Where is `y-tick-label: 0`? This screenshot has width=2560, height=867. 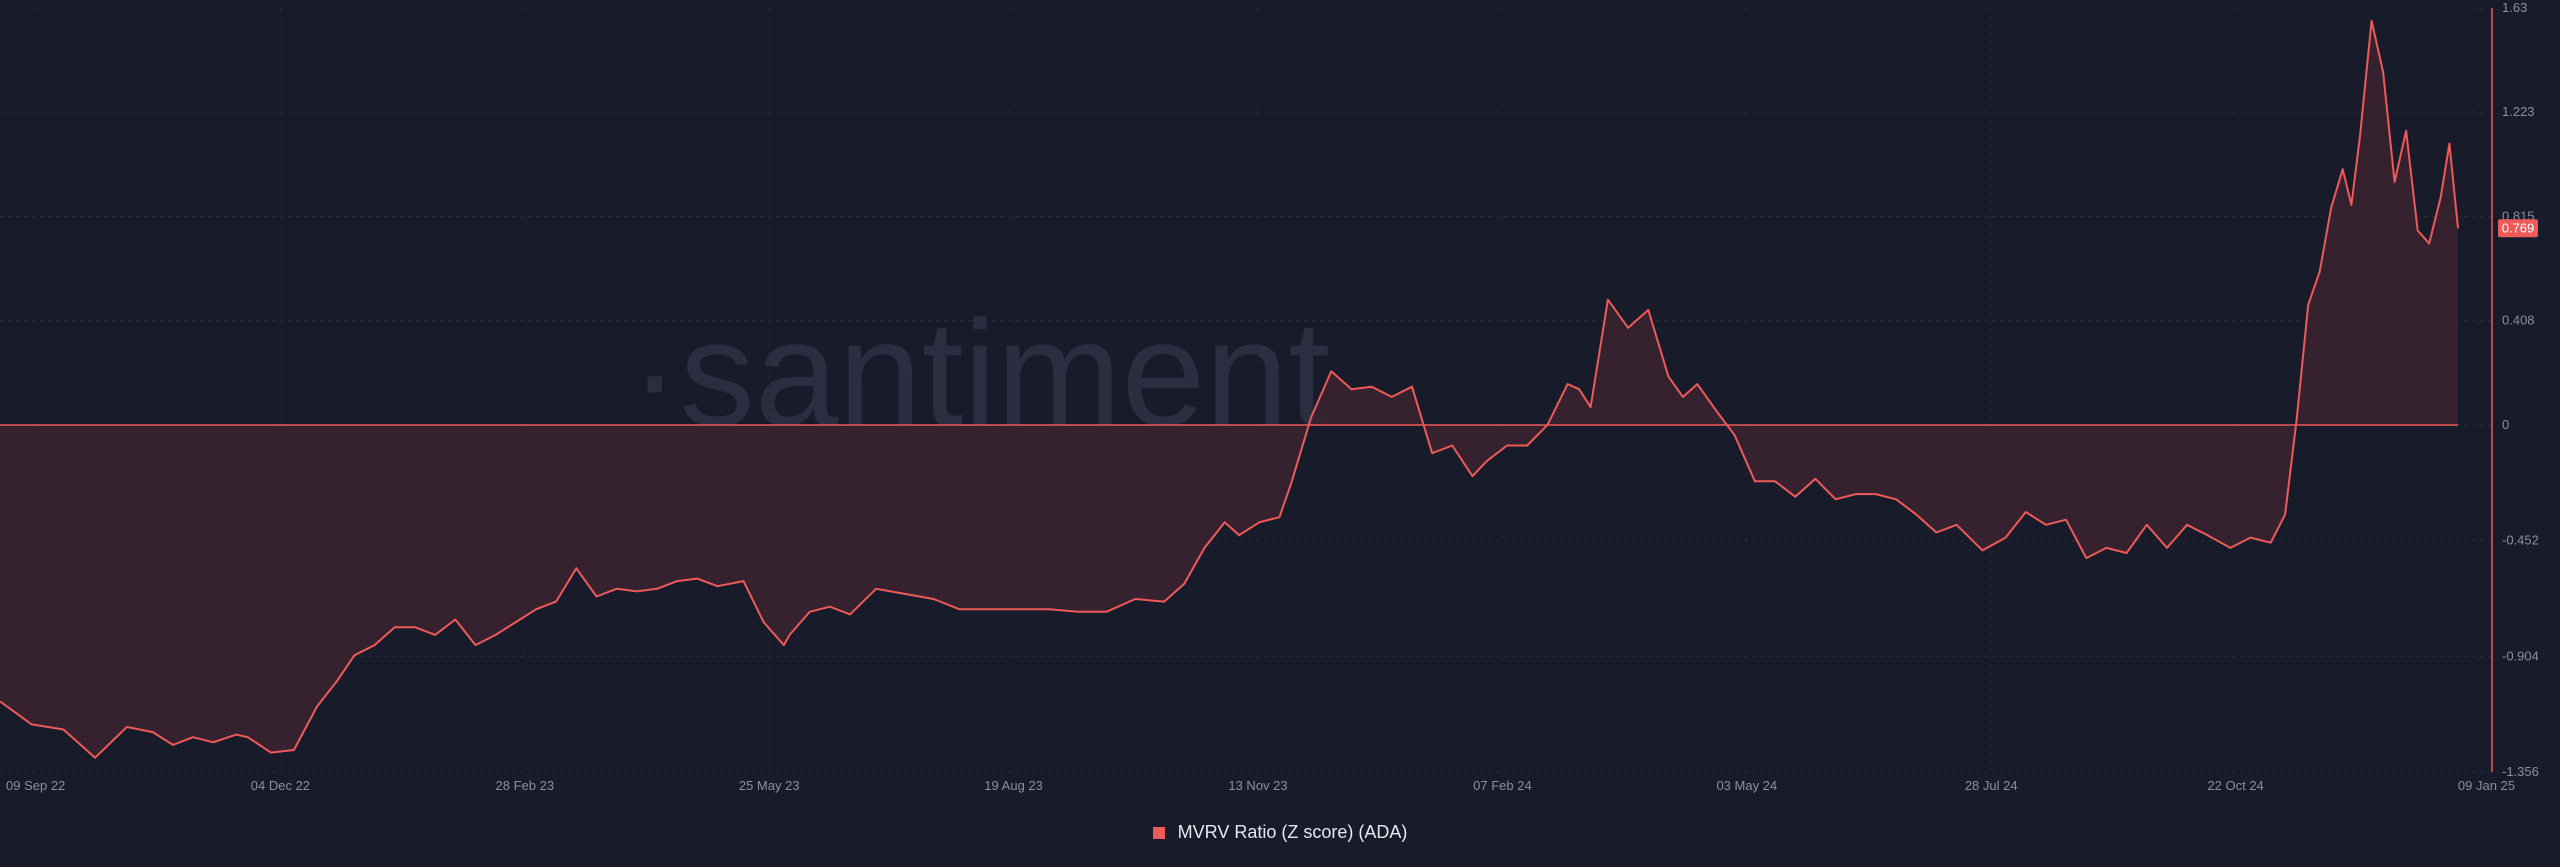 y-tick-label: 0 is located at coordinates (2505, 424).